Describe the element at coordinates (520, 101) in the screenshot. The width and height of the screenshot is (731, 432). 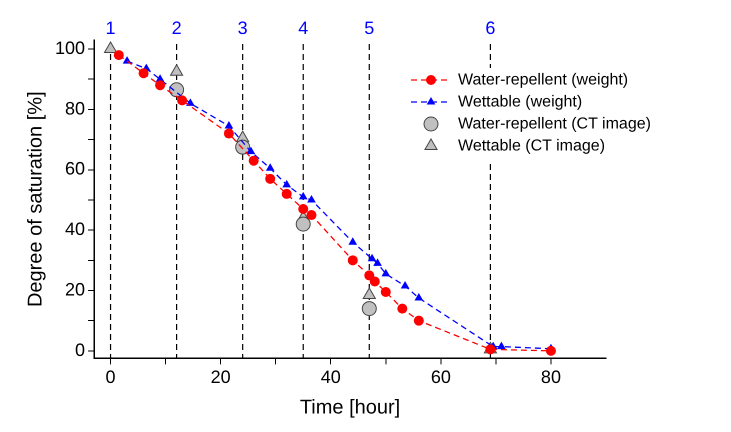
I see `legend-label: Wettable (weight)` at that location.